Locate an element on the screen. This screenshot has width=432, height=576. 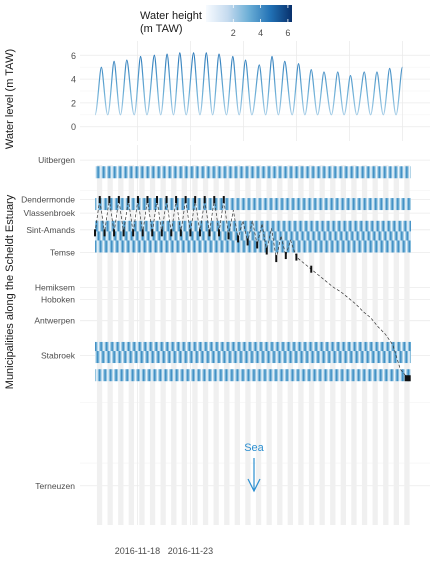
legend-tick-label: 6 is located at coordinates (287, 33).